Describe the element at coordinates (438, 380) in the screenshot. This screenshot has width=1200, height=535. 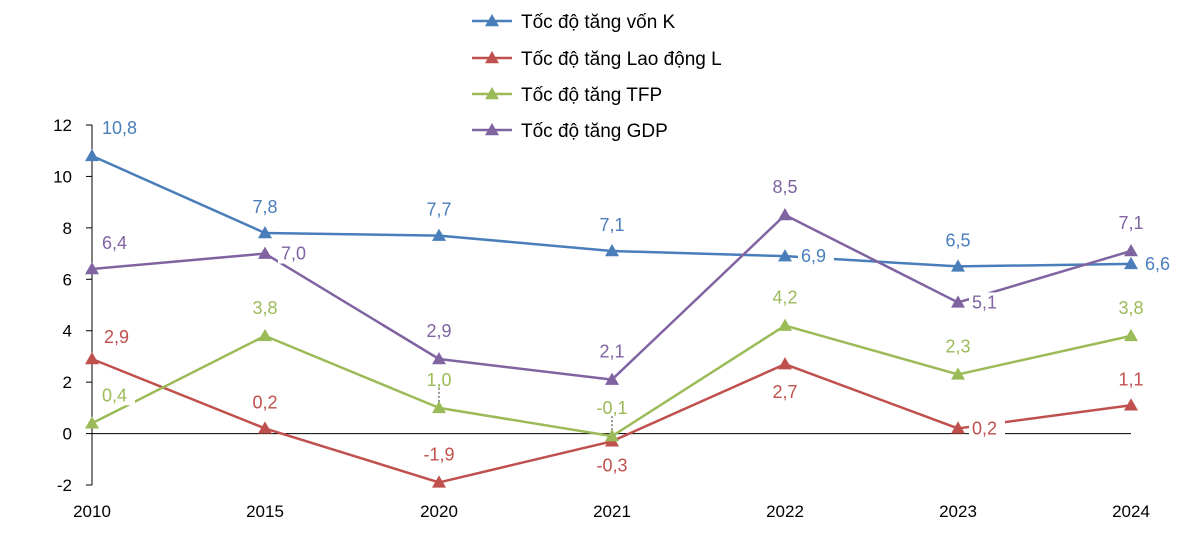
I see `data-label: 1,0` at that location.